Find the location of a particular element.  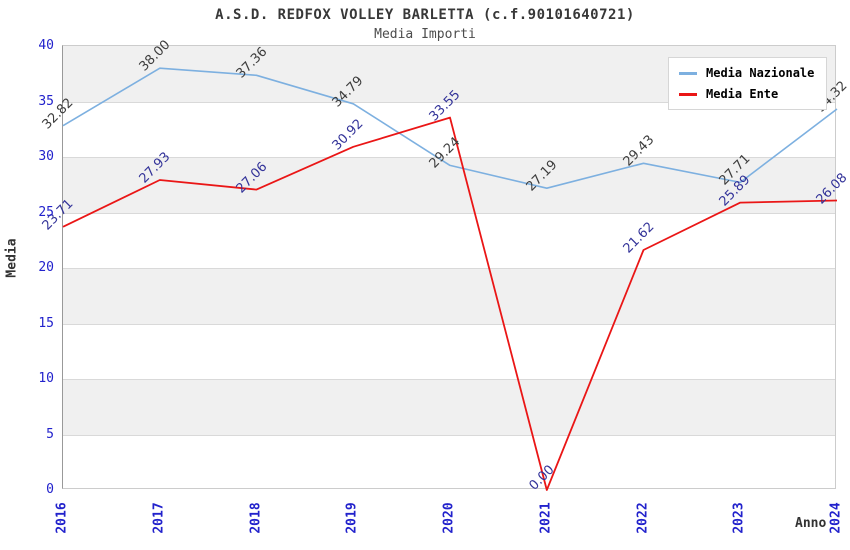

x-tick-label: 2022 is located at coordinates (642, 518).